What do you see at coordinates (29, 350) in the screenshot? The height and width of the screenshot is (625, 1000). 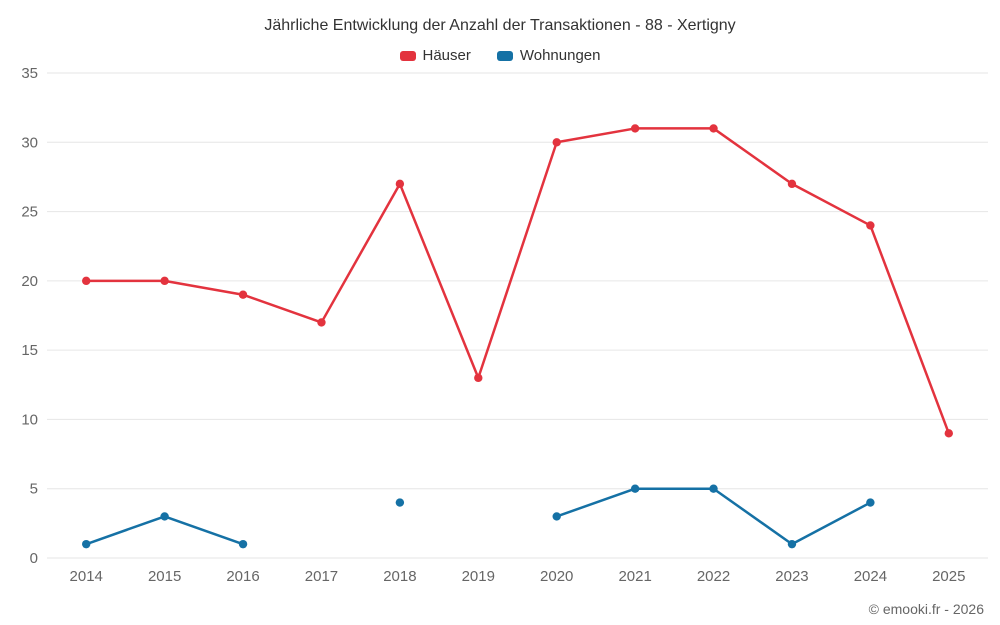 I see `y-tick-label: 15` at bounding box center [29, 350].